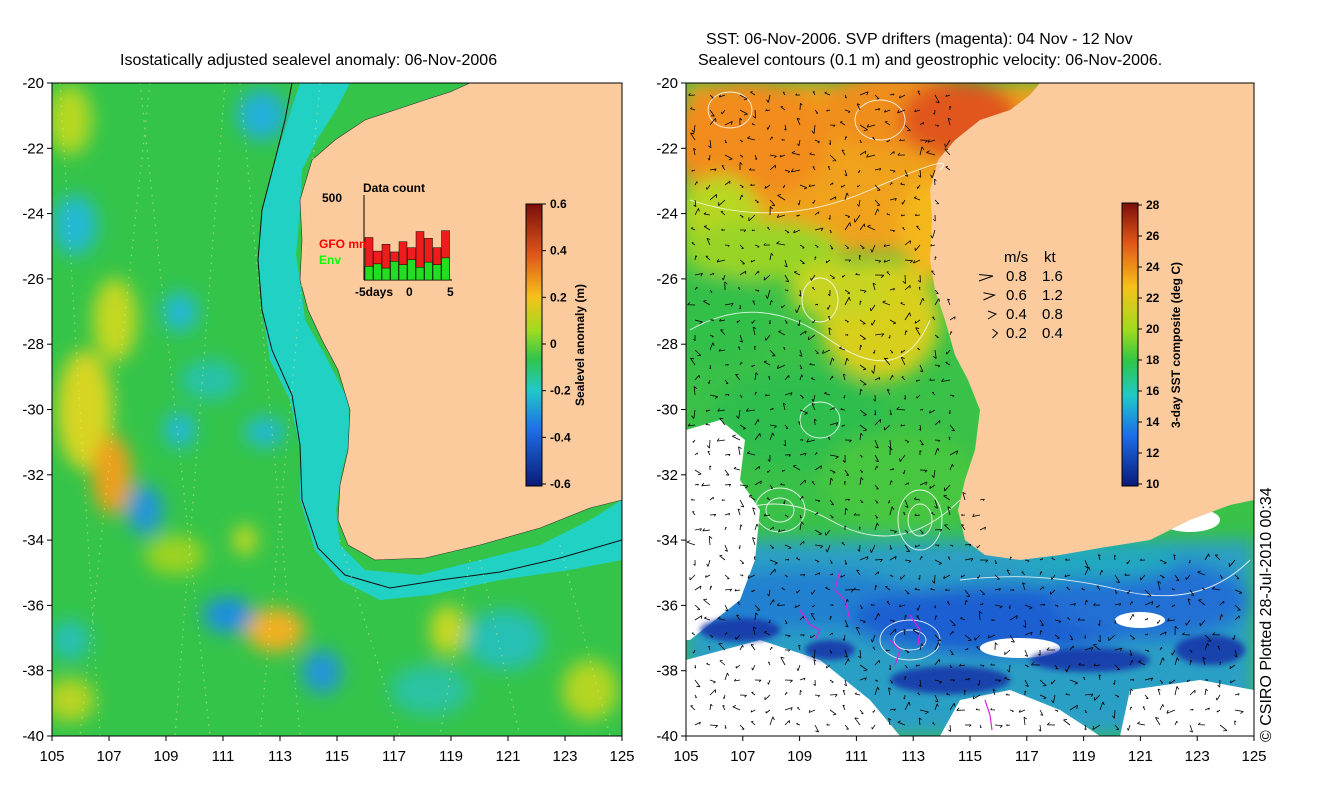  I want to click on velocity-legend-ms-value: 0.4, so click(1016, 314).